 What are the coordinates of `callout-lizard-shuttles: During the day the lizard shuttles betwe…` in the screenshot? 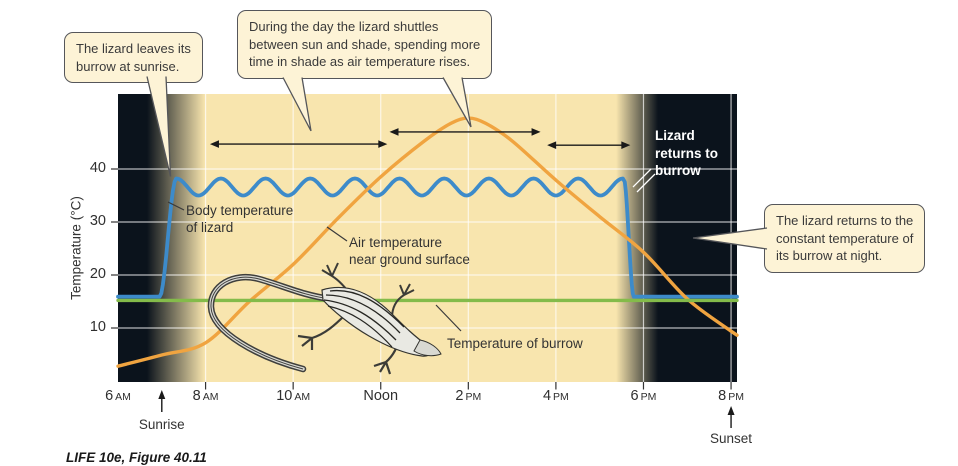 It's located at (365, 44).